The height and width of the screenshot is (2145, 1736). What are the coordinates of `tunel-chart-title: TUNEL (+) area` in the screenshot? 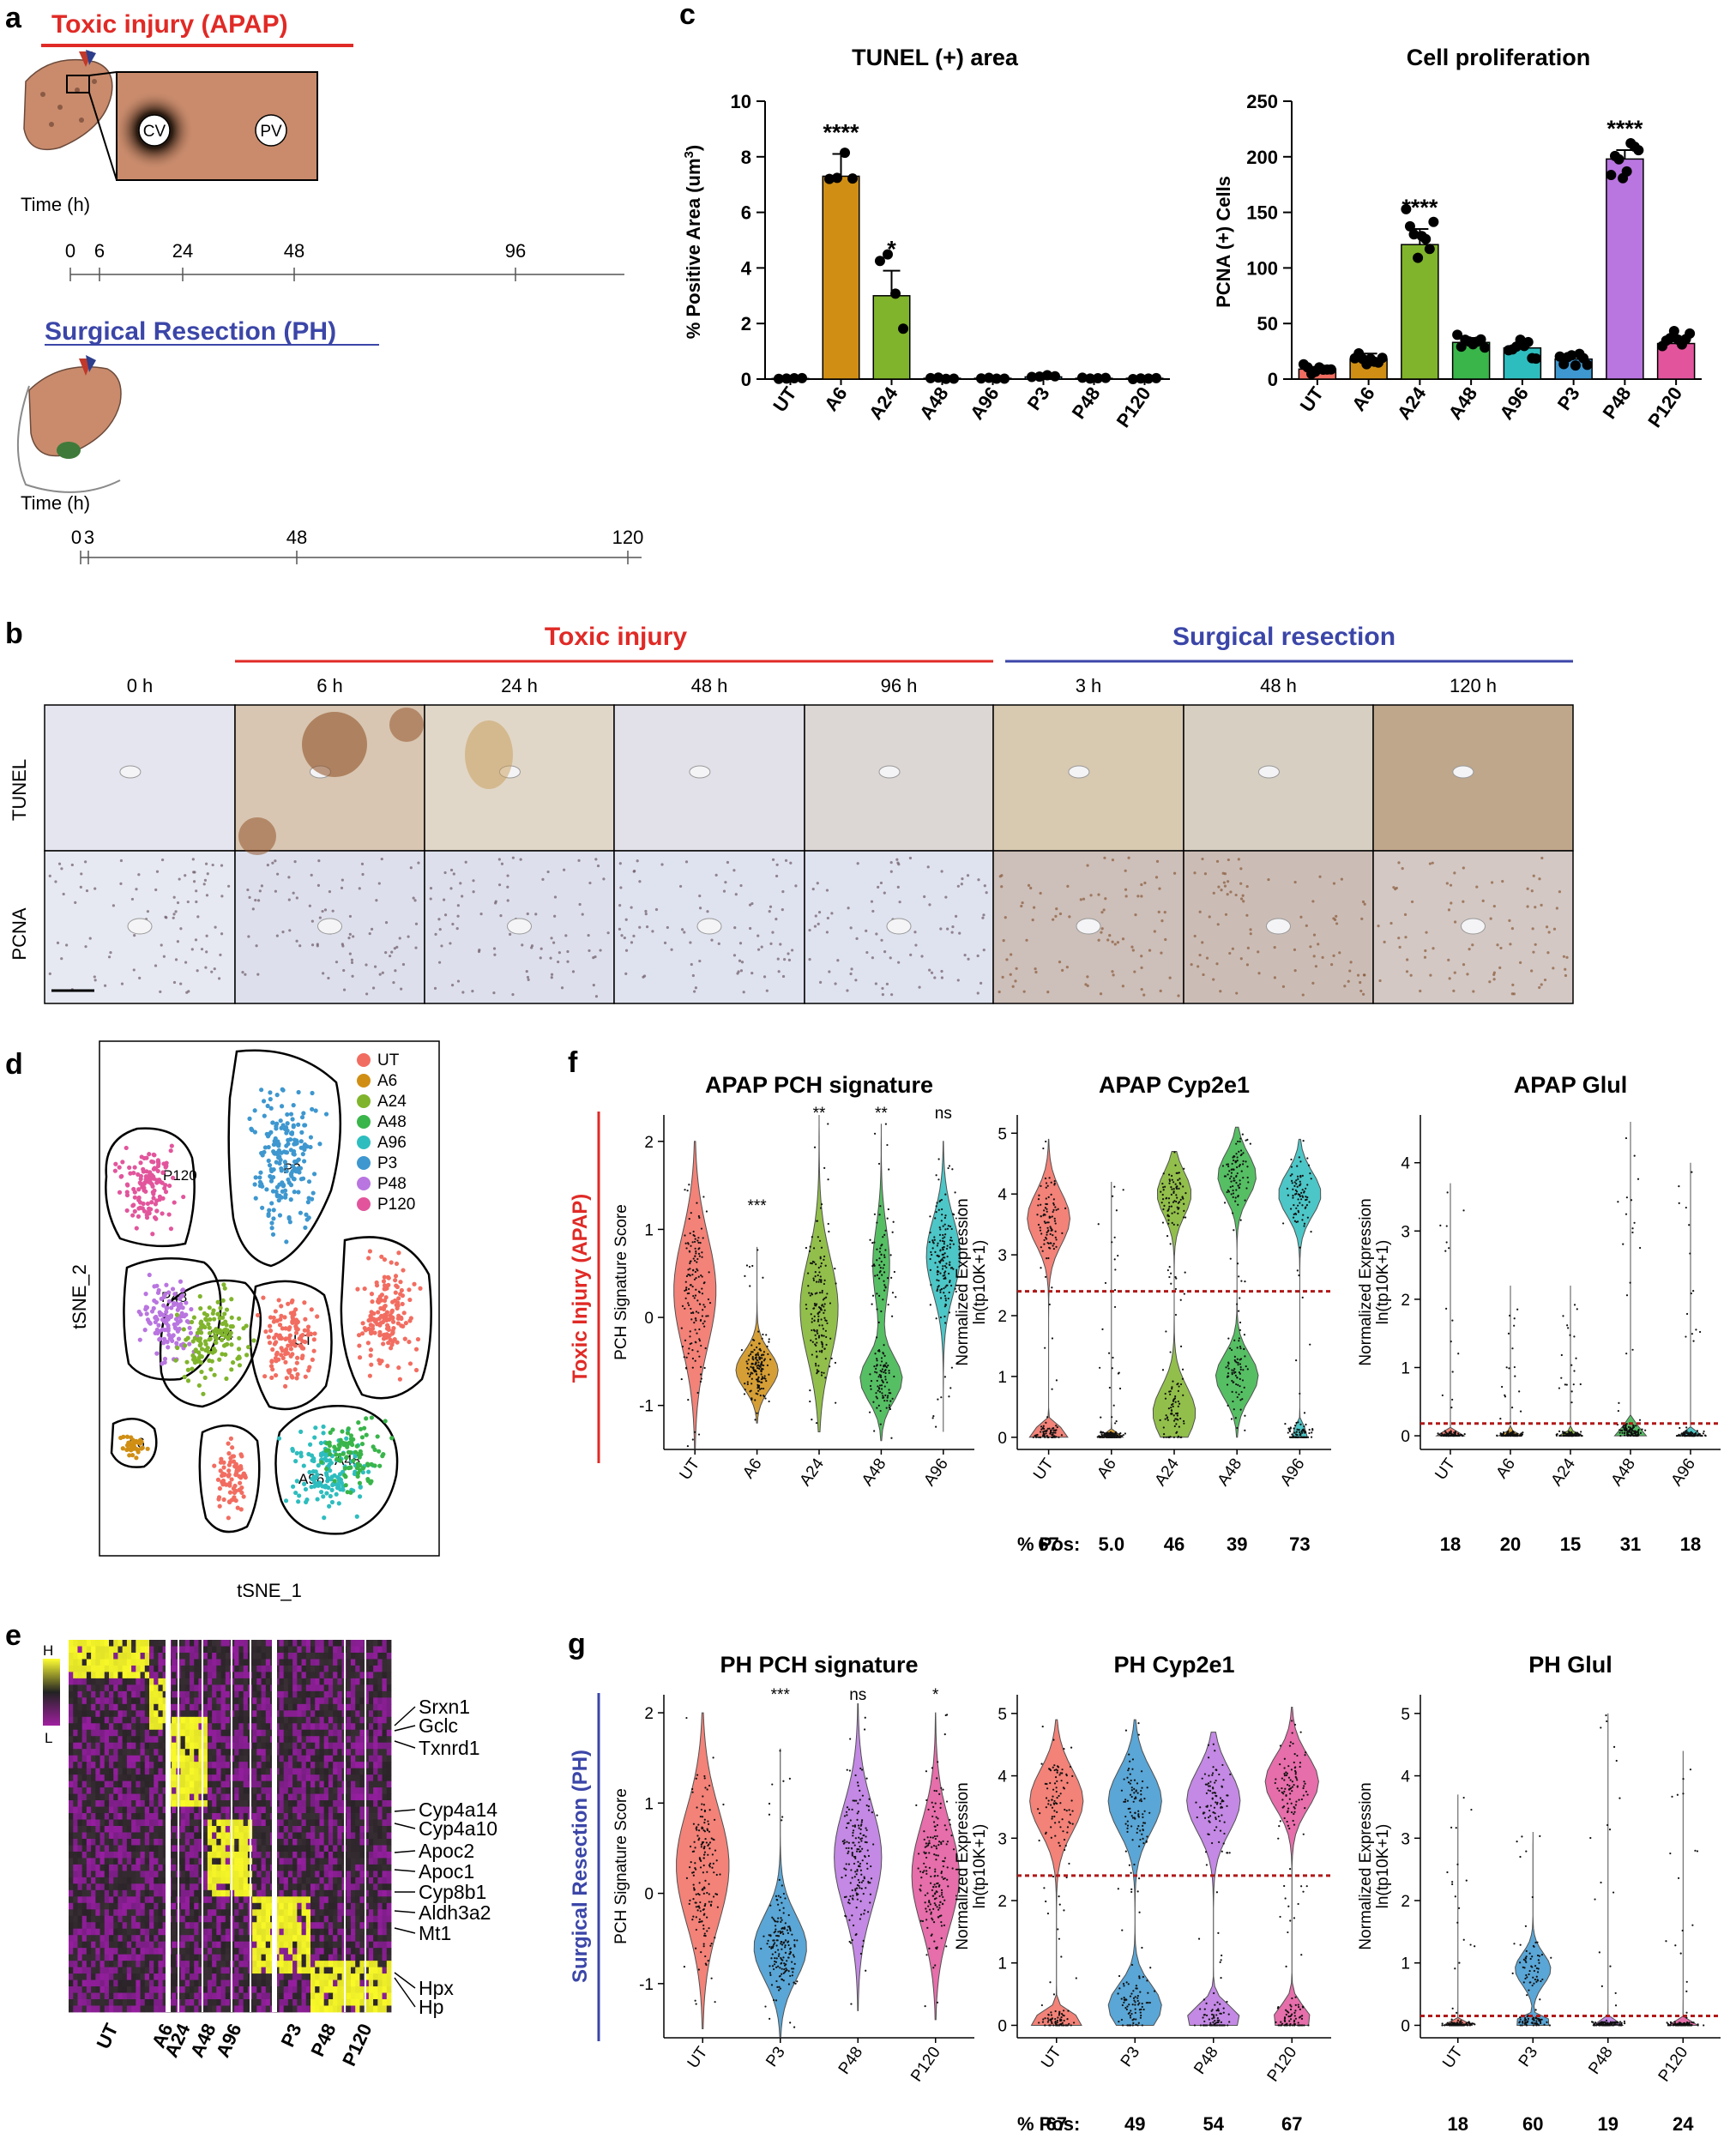 It's located at (935, 57).